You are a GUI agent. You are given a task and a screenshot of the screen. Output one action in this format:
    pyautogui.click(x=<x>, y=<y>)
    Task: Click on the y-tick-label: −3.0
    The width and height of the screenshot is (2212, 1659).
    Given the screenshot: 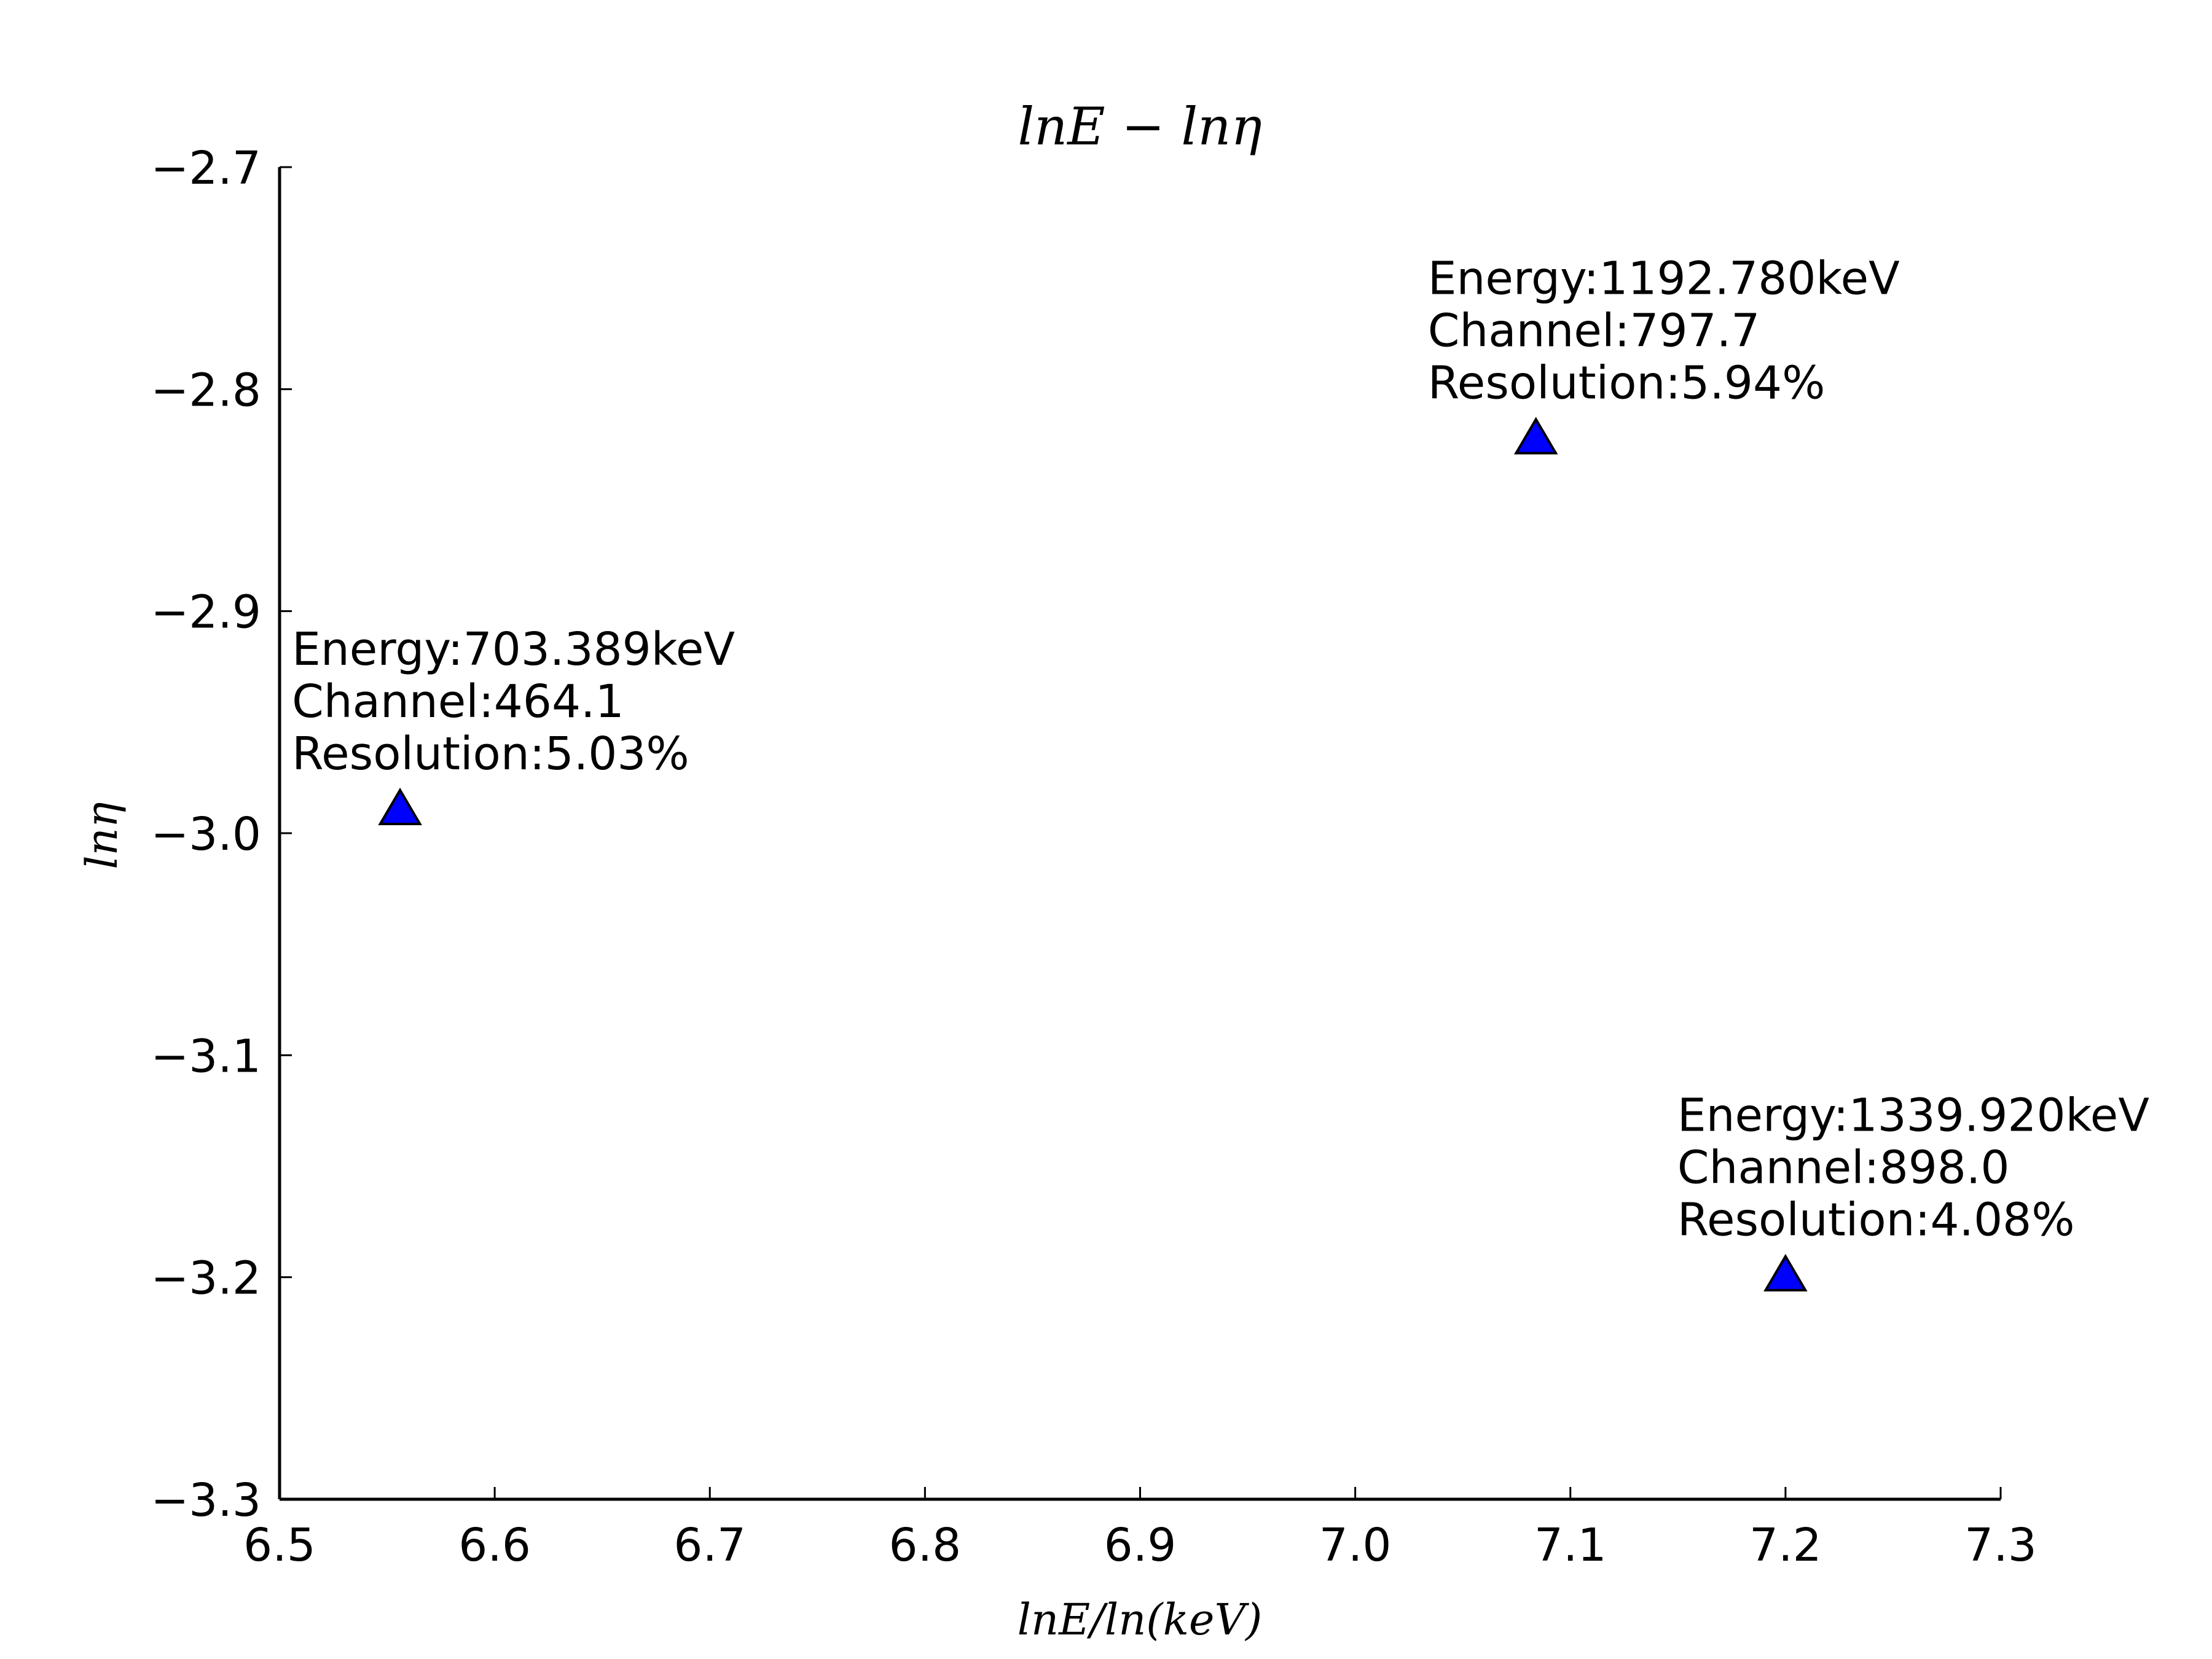 What is the action you would take?
    pyautogui.click(x=206, y=834)
    